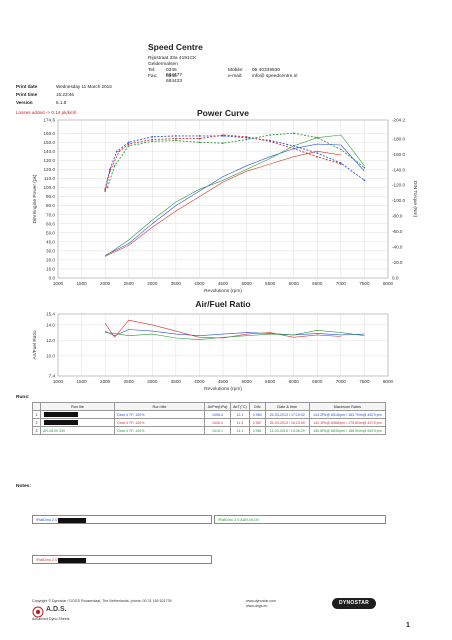 This screenshot has width=452, height=640. Describe the element at coordinates (84, 86) in the screenshot. I see `print-date: Wednesday 11 March 2015` at that location.